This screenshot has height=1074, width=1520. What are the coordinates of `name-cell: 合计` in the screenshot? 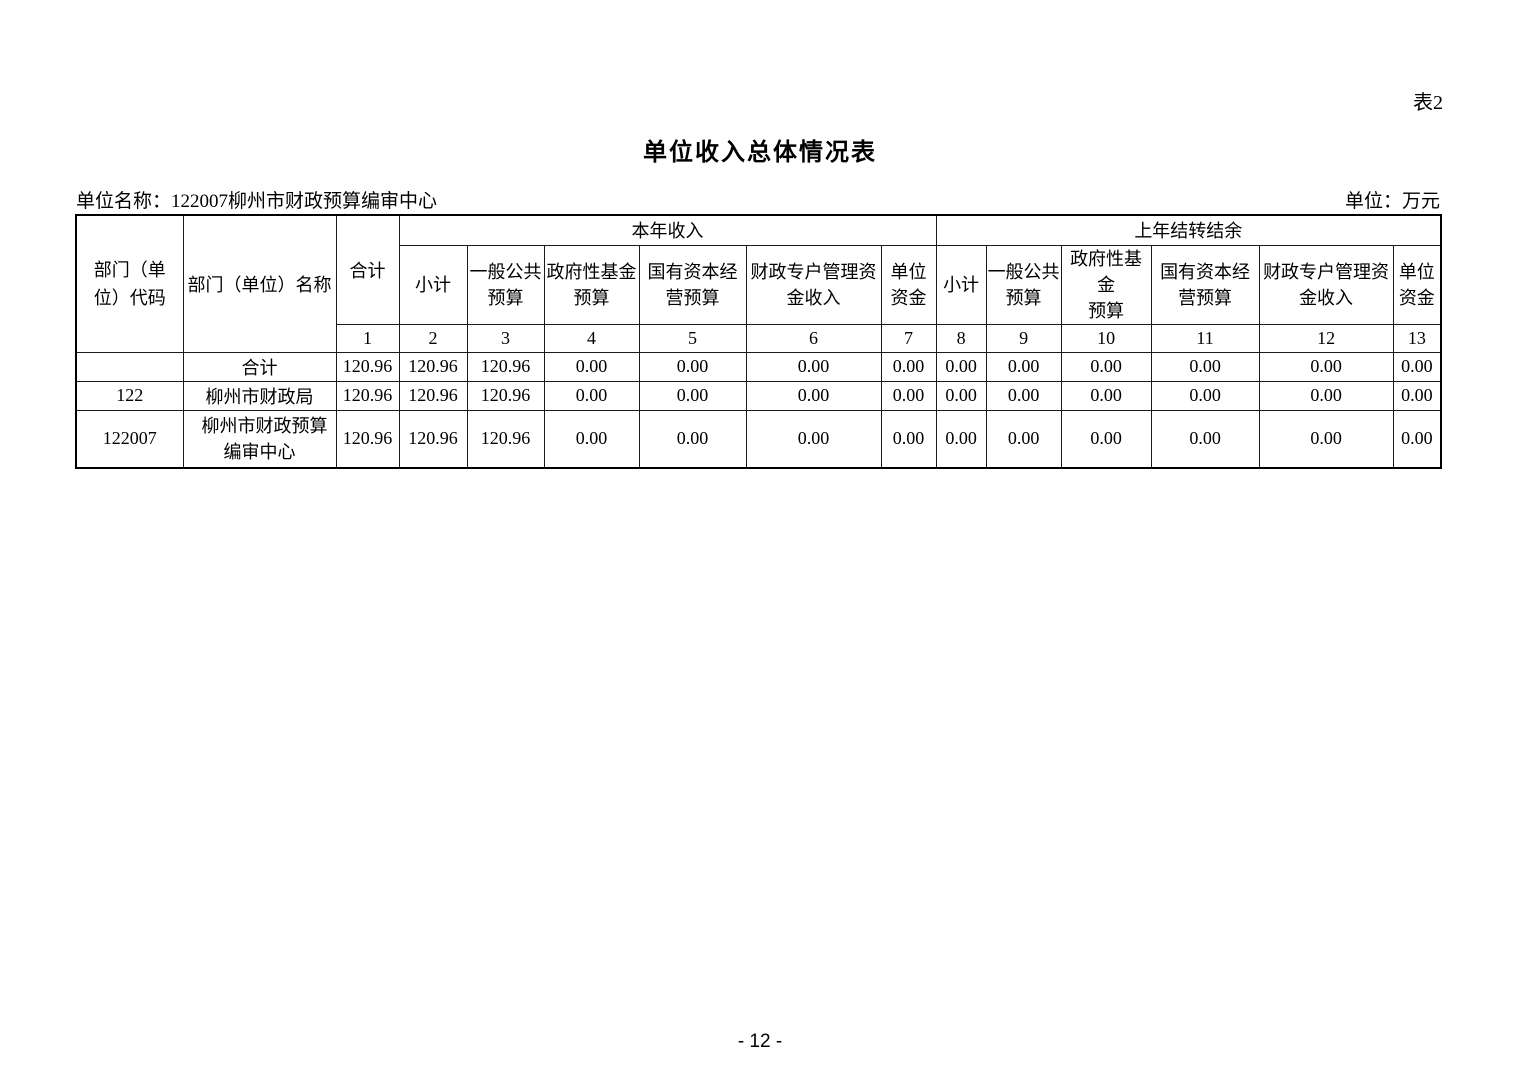 It's located at (259, 366).